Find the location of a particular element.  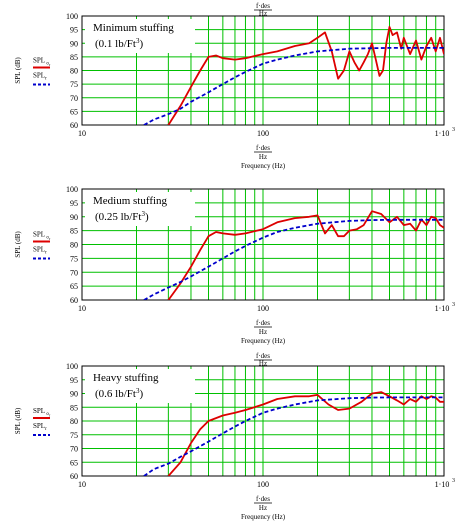

annotation-title: Minimum stuffing is located at coordinates (133, 28).